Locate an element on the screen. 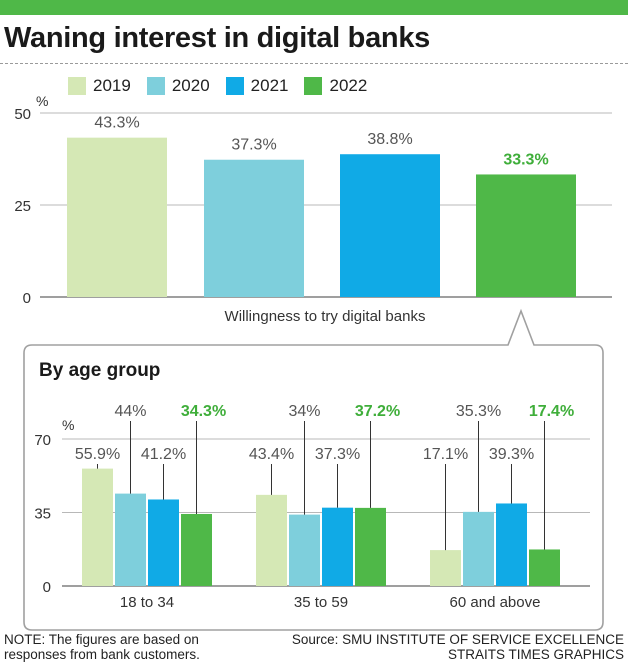 The image size is (628, 668). category-label: 18 to 34 is located at coordinates (147, 602).